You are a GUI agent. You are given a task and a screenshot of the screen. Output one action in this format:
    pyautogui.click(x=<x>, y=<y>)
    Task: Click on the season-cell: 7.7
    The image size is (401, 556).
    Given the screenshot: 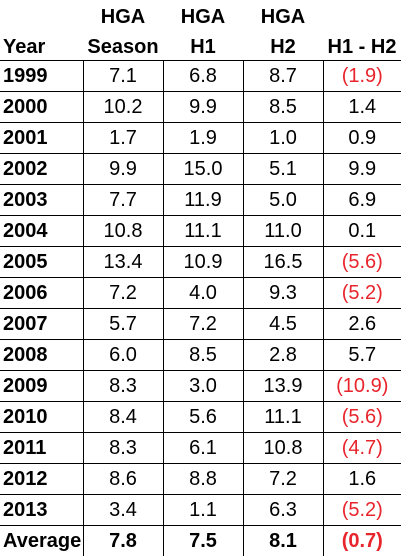 What is the action you would take?
    pyautogui.click(x=123, y=200)
    